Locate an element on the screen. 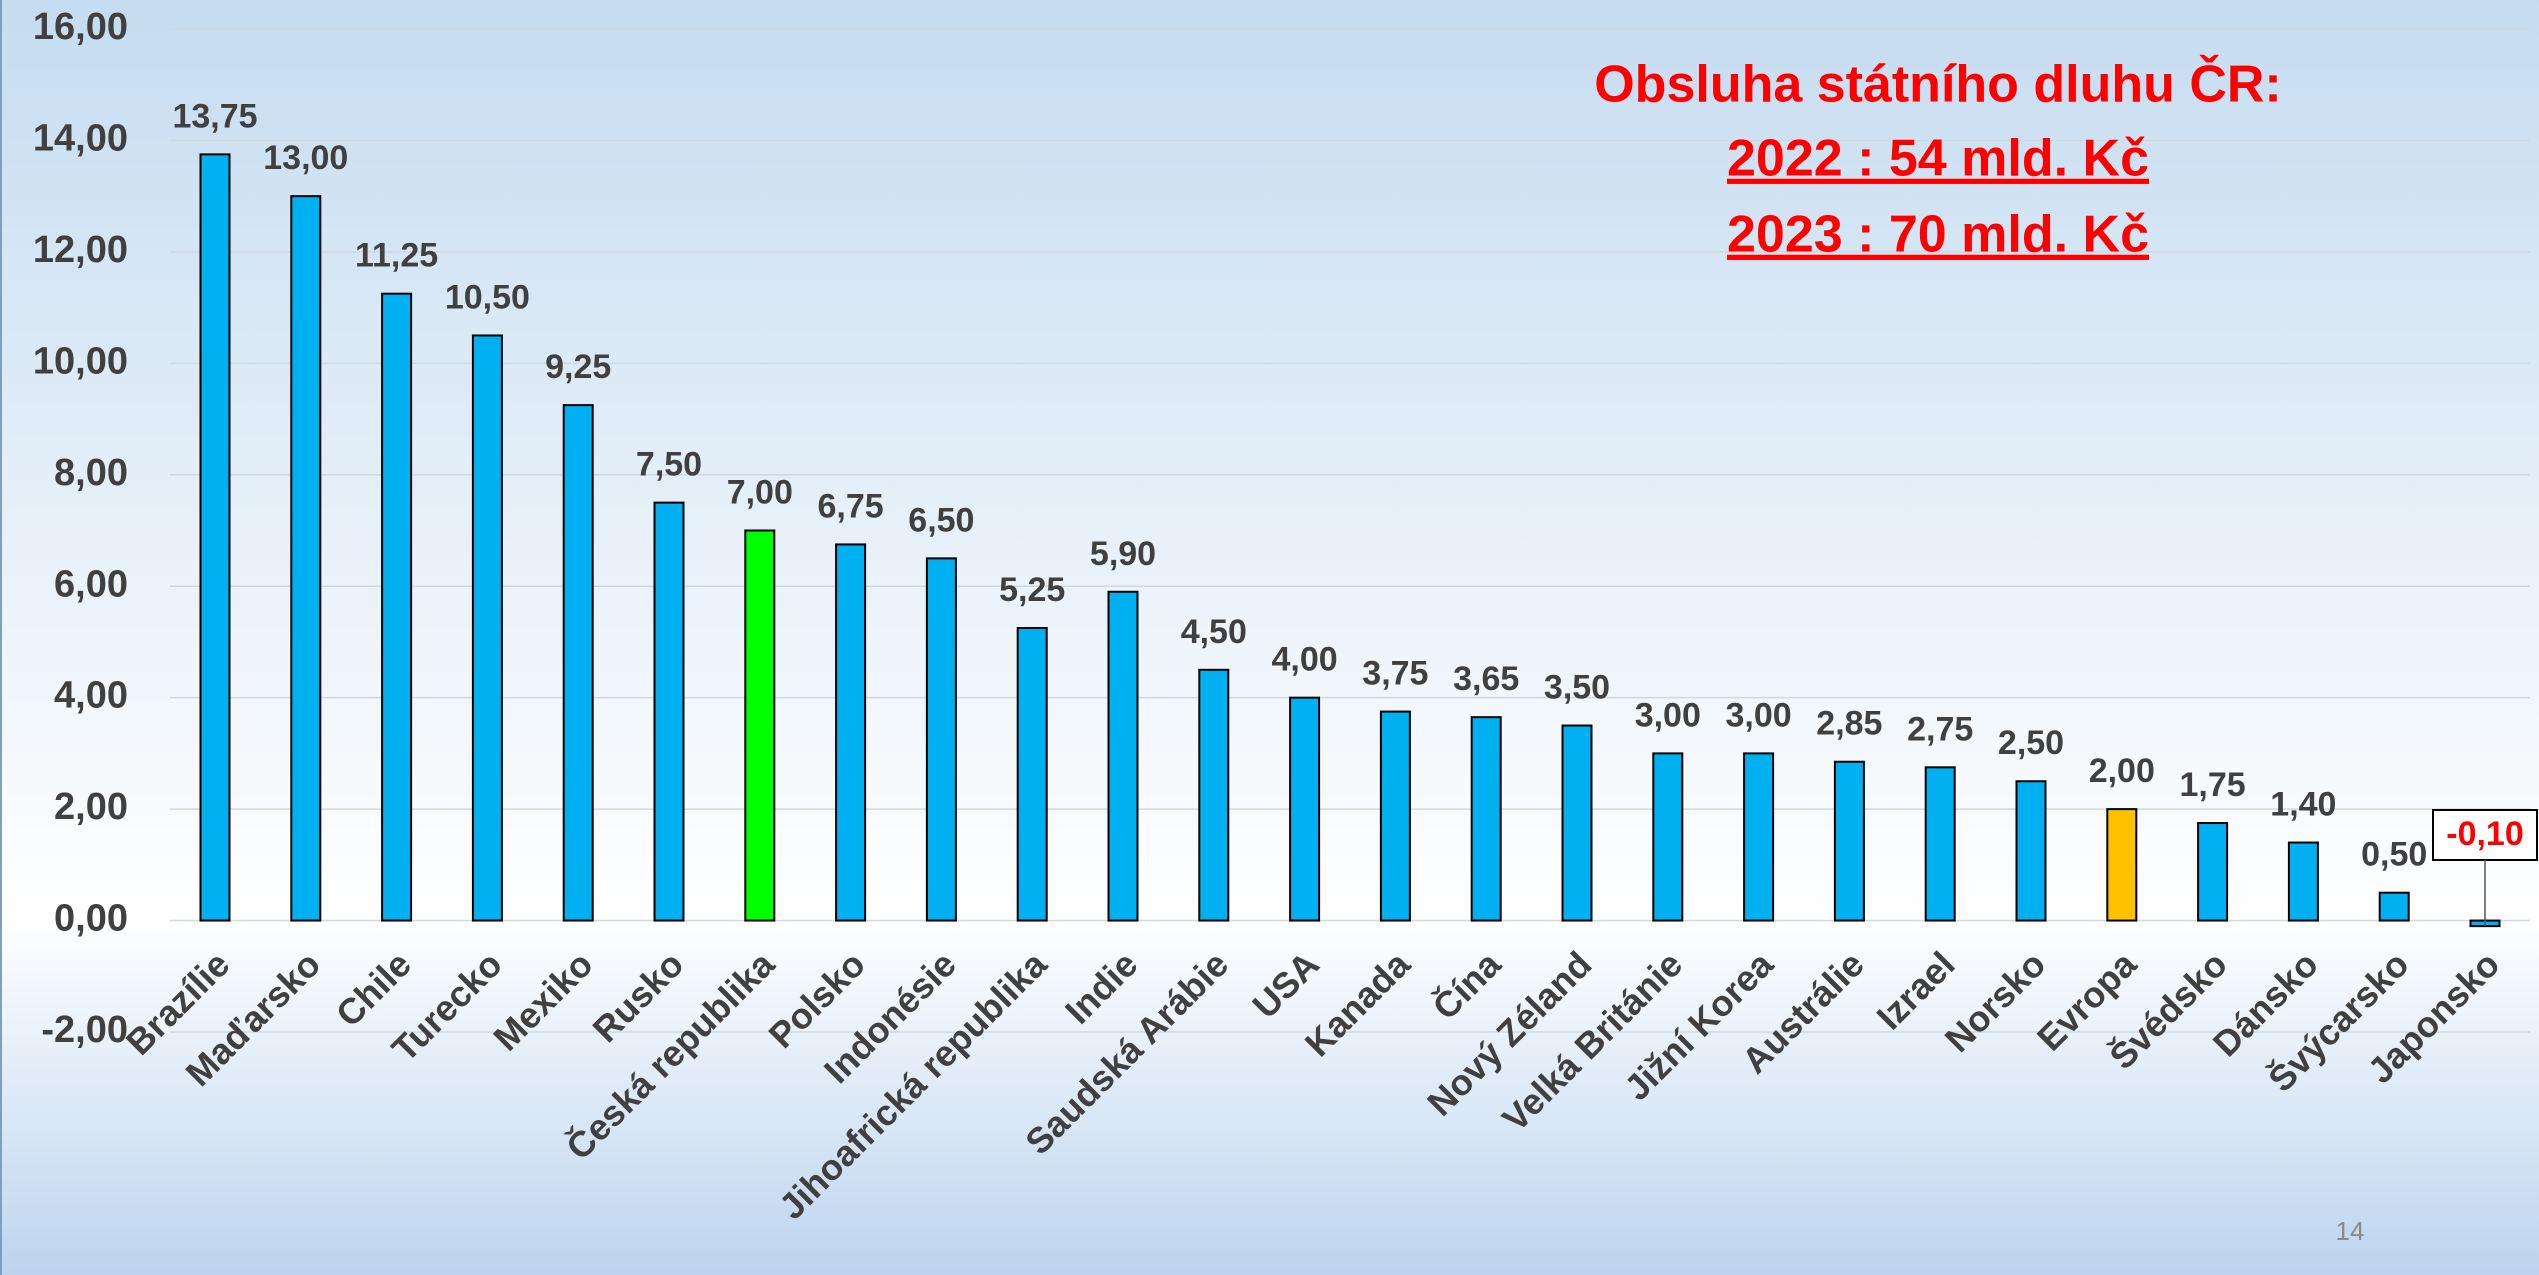 This screenshot has height=1275, width=2539. value-label: 5,90 is located at coordinates (1123, 554).